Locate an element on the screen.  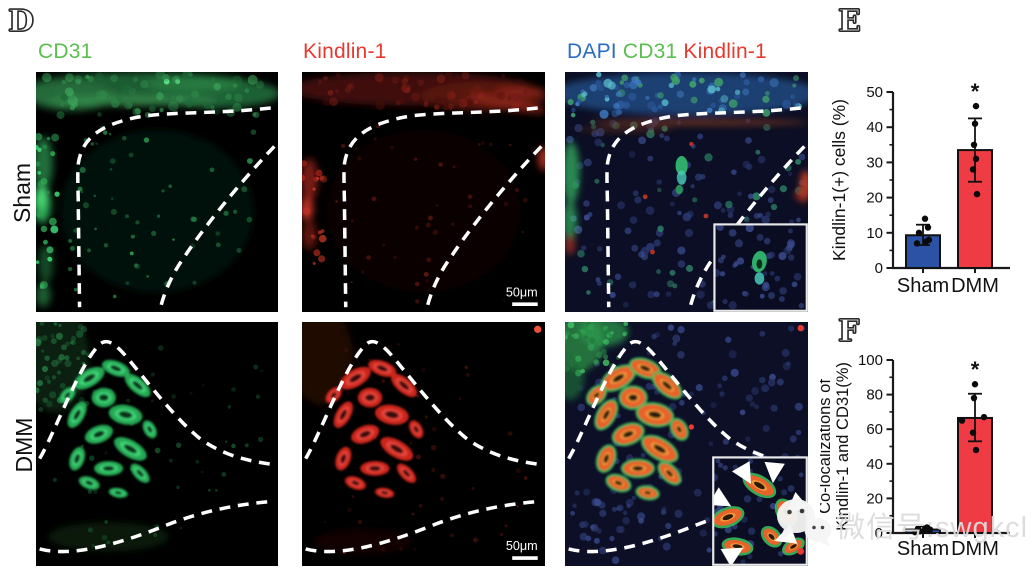
svg-text: Co-localizations of is located at coordinates (827, 446).